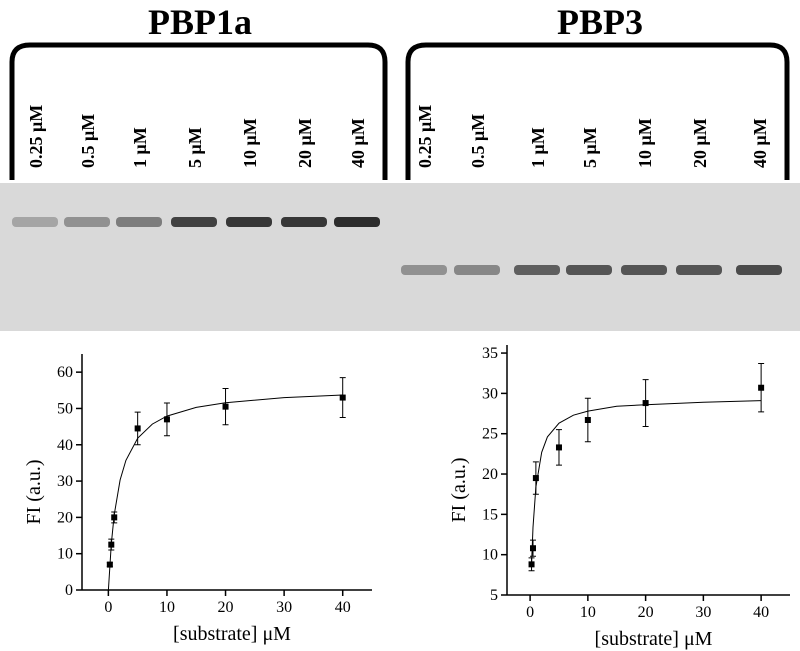 The width and height of the screenshot is (800, 651). What do you see at coordinates (490, 514) in the screenshot?
I see `y-tick-label: 15` at bounding box center [490, 514].